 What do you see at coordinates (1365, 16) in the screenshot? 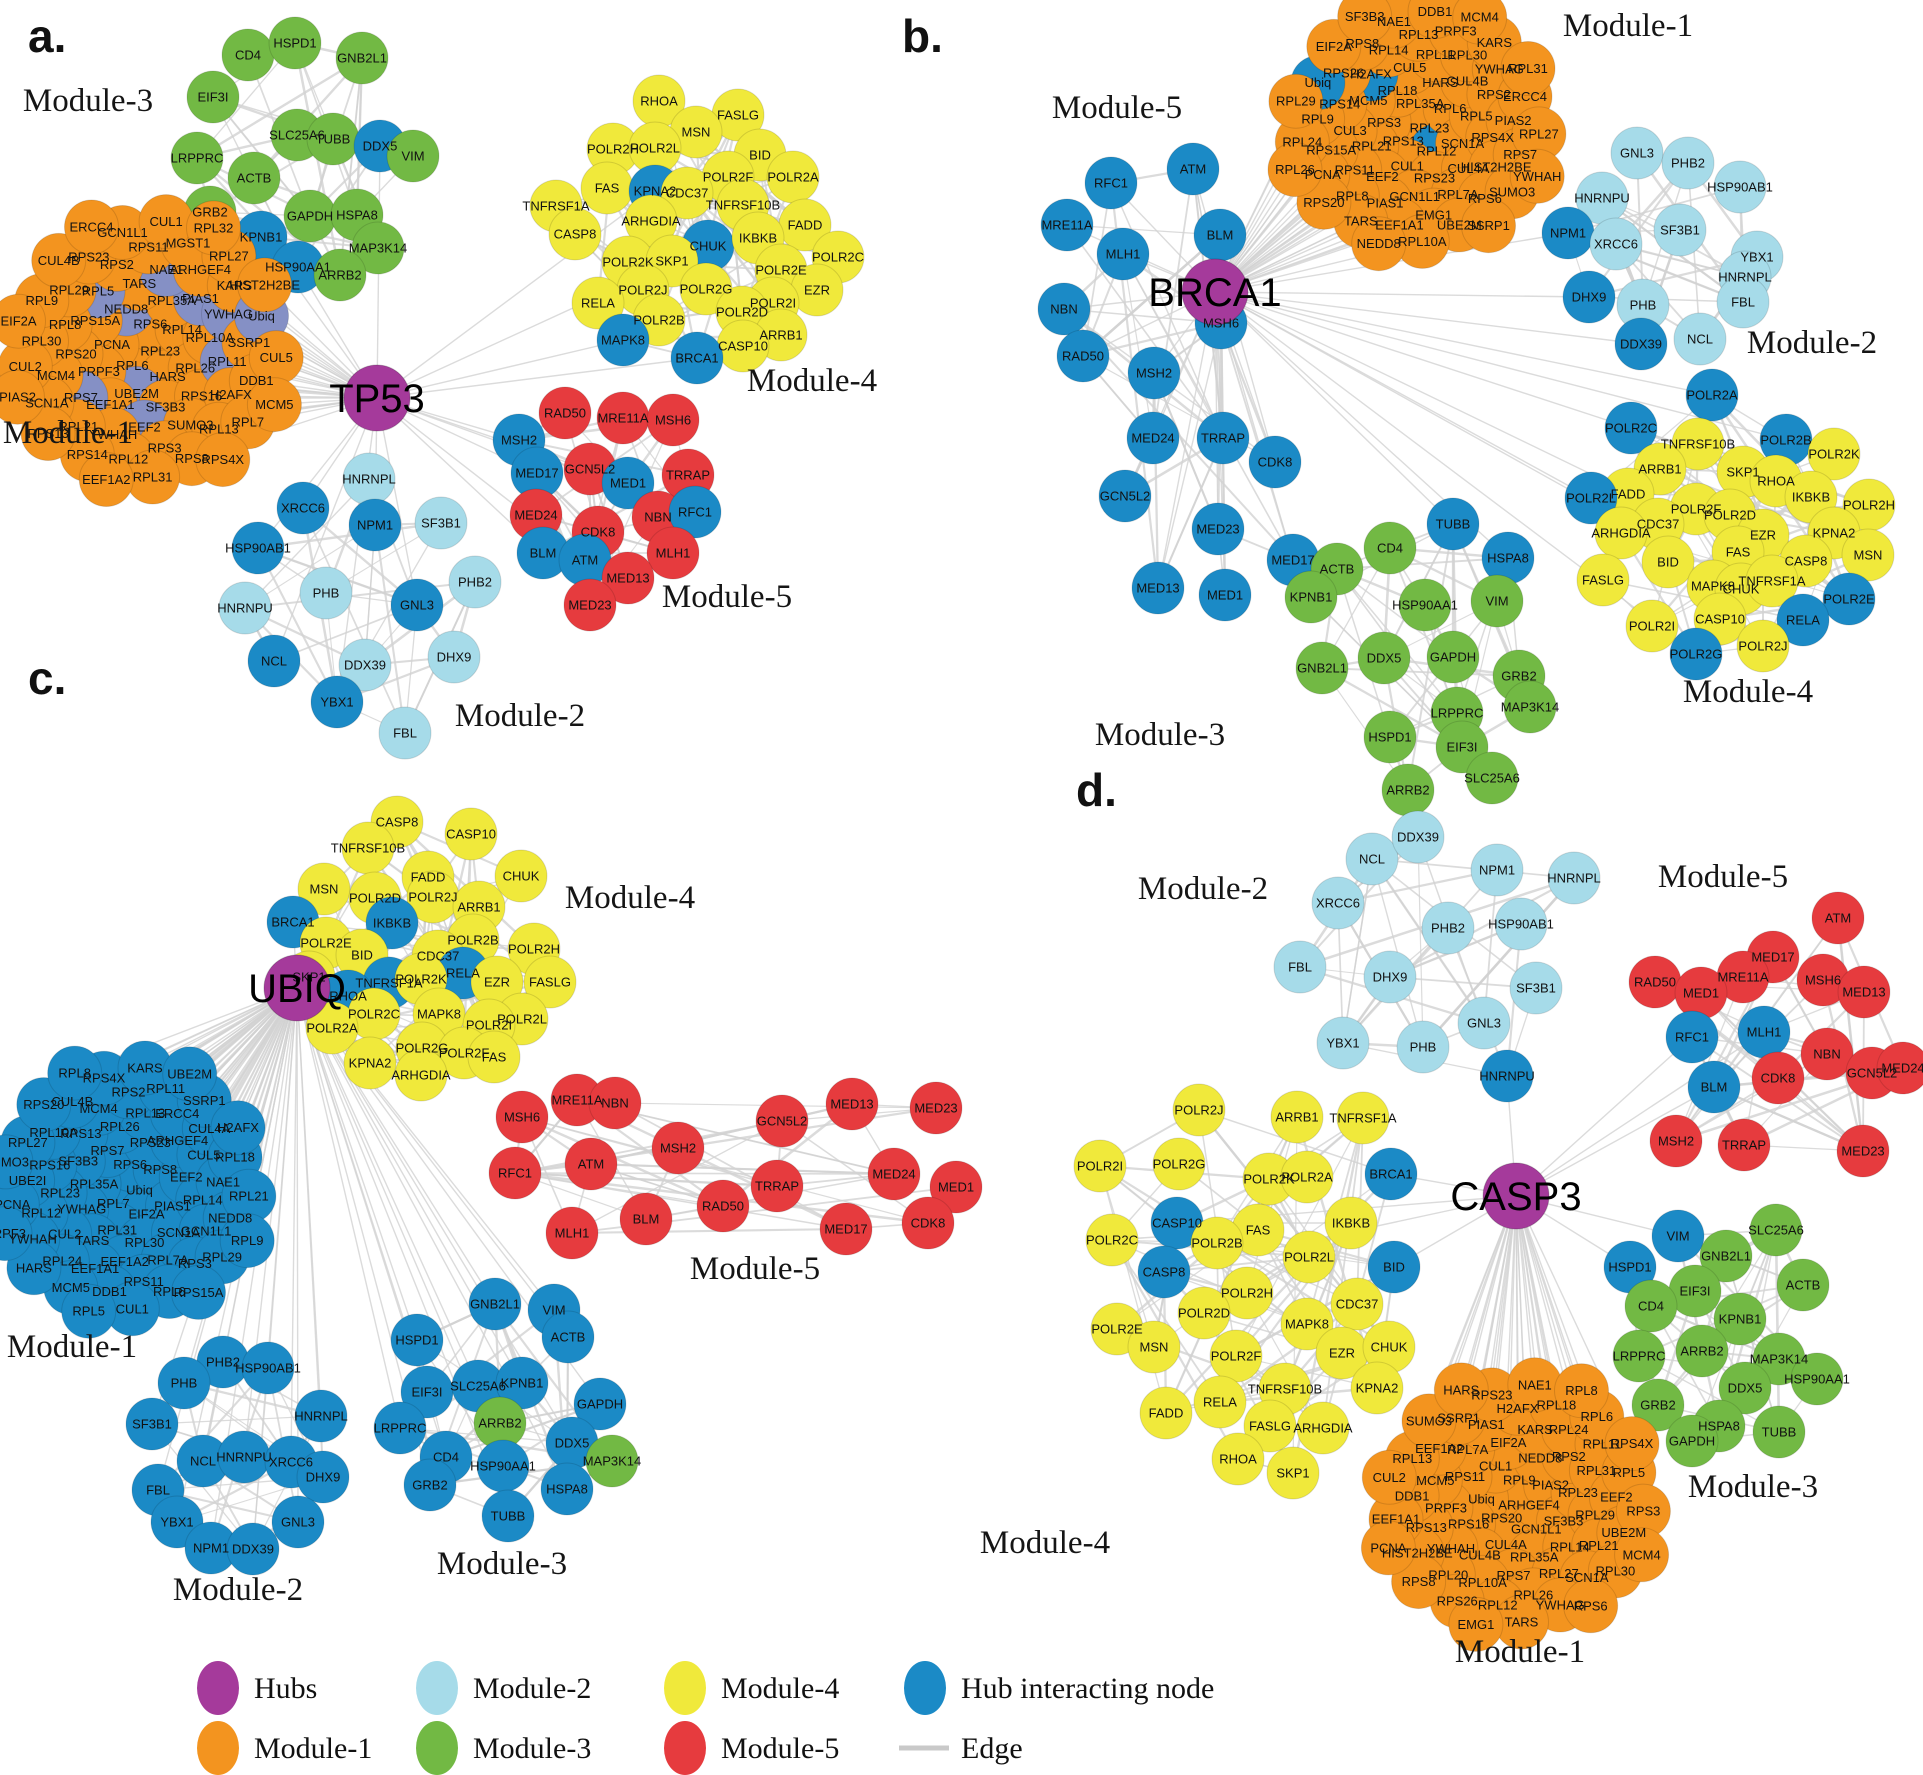
I see `node-label: SF3B3` at bounding box center [1365, 16].